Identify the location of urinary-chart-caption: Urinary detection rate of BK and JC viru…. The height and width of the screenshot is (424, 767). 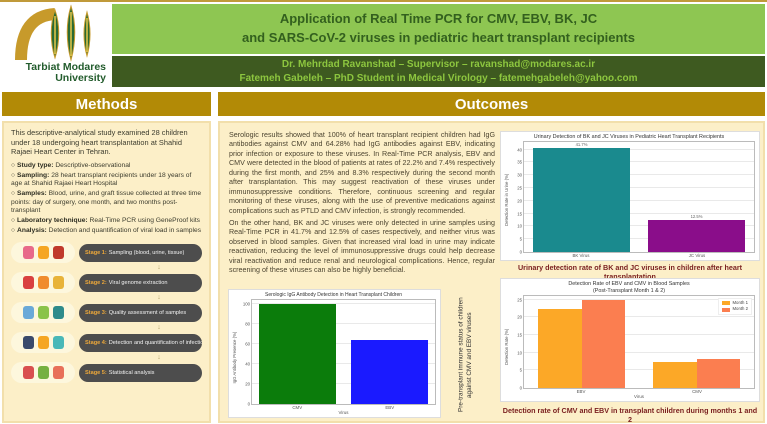
(630, 272).